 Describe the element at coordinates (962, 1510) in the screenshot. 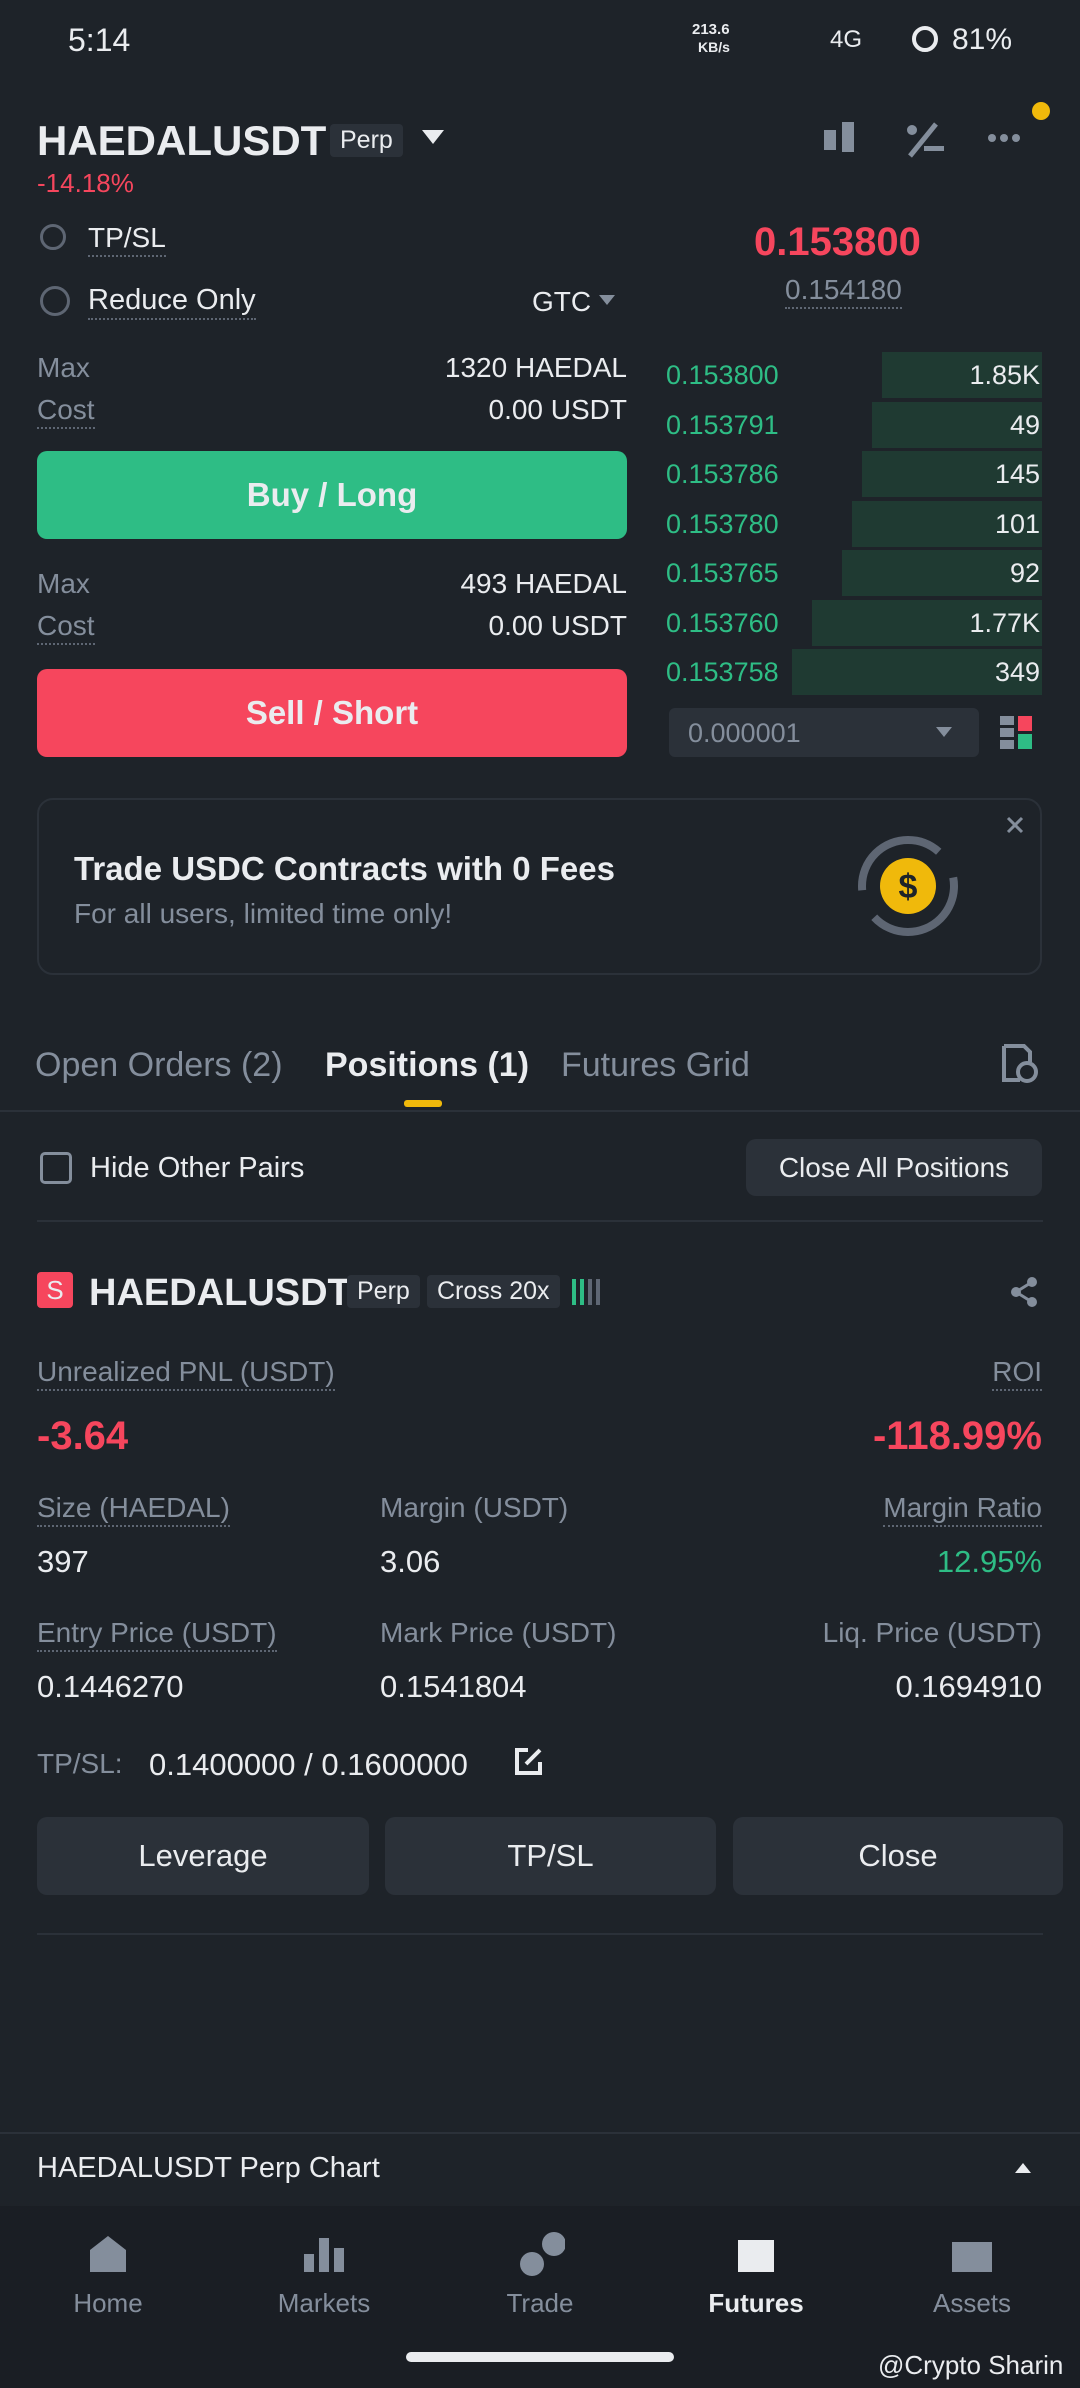

I see `margin-ratio-label: Margin Ratio` at that location.